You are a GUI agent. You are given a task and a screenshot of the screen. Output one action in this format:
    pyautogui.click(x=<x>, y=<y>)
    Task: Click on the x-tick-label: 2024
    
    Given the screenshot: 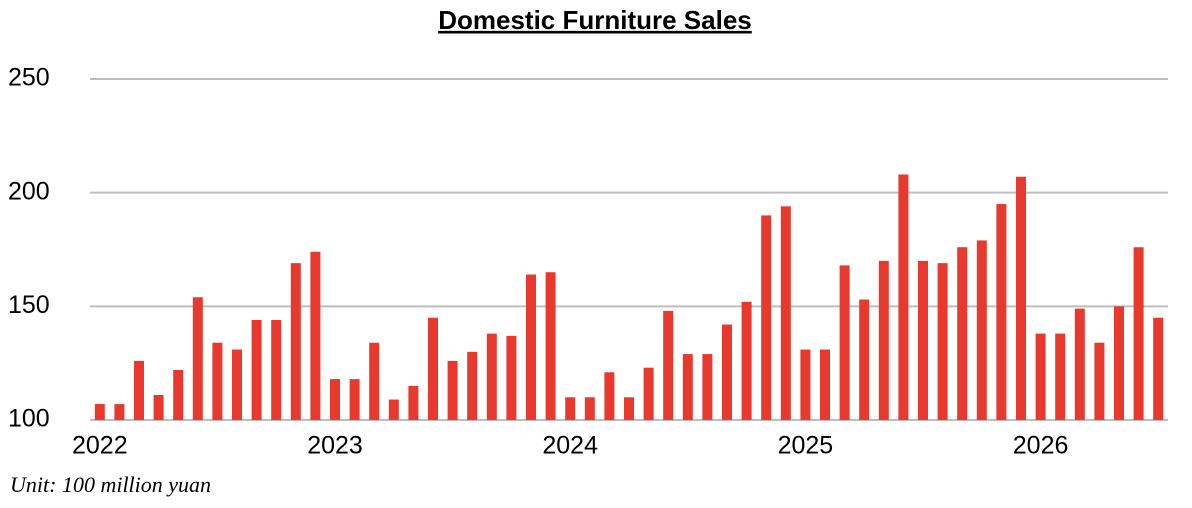 What is the action you would take?
    pyautogui.click(x=570, y=446)
    